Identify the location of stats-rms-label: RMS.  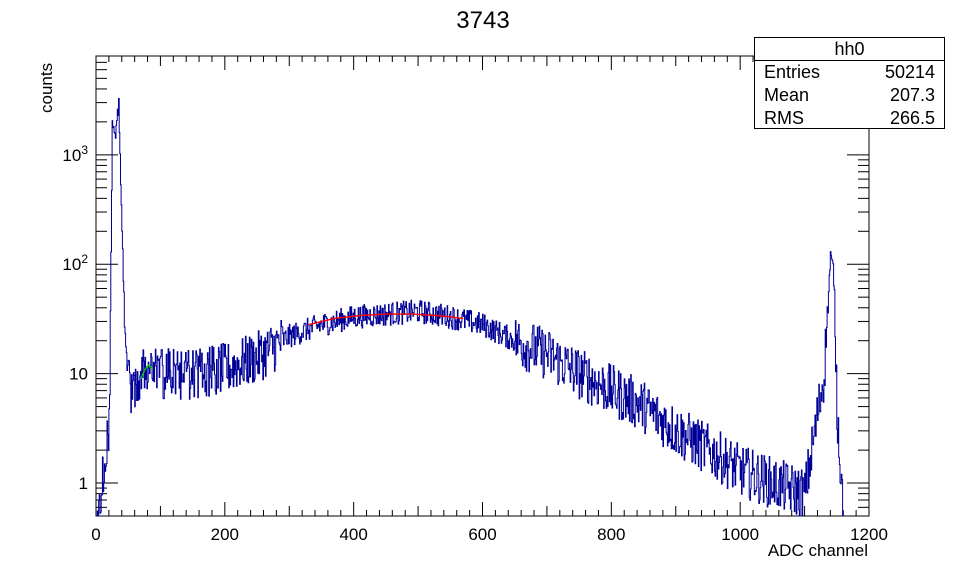
(784, 118).